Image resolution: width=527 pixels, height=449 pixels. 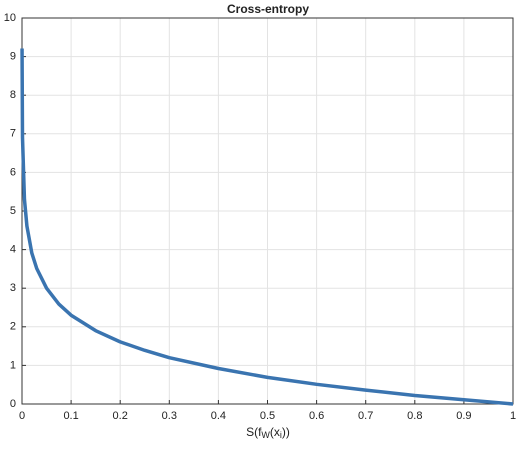 What do you see at coordinates (268, 9) in the screenshot?
I see `chart-title: Cross-entropy` at bounding box center [268, 9].